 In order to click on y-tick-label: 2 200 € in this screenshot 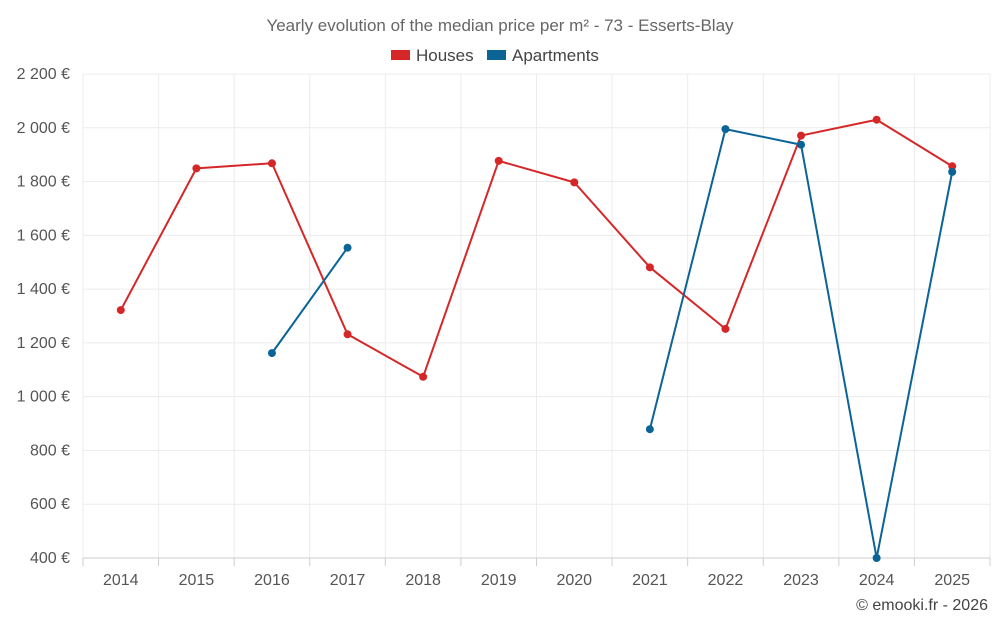, I will do `click(43, 74)`.